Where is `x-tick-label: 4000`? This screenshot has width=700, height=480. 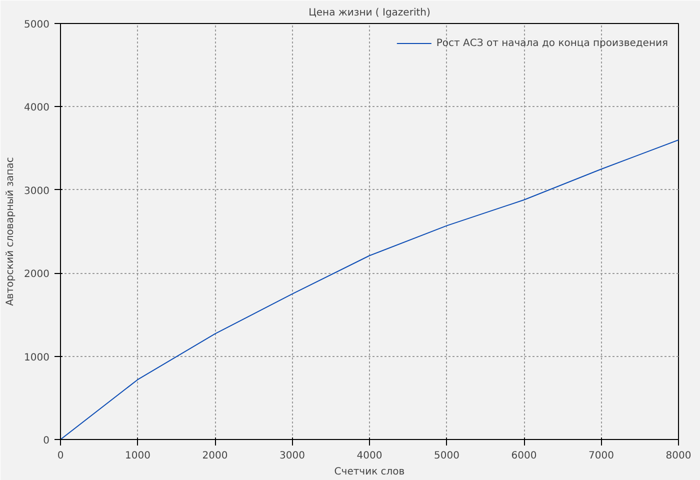
x-tick-label: 4000 is located at coordinates (369, 456).